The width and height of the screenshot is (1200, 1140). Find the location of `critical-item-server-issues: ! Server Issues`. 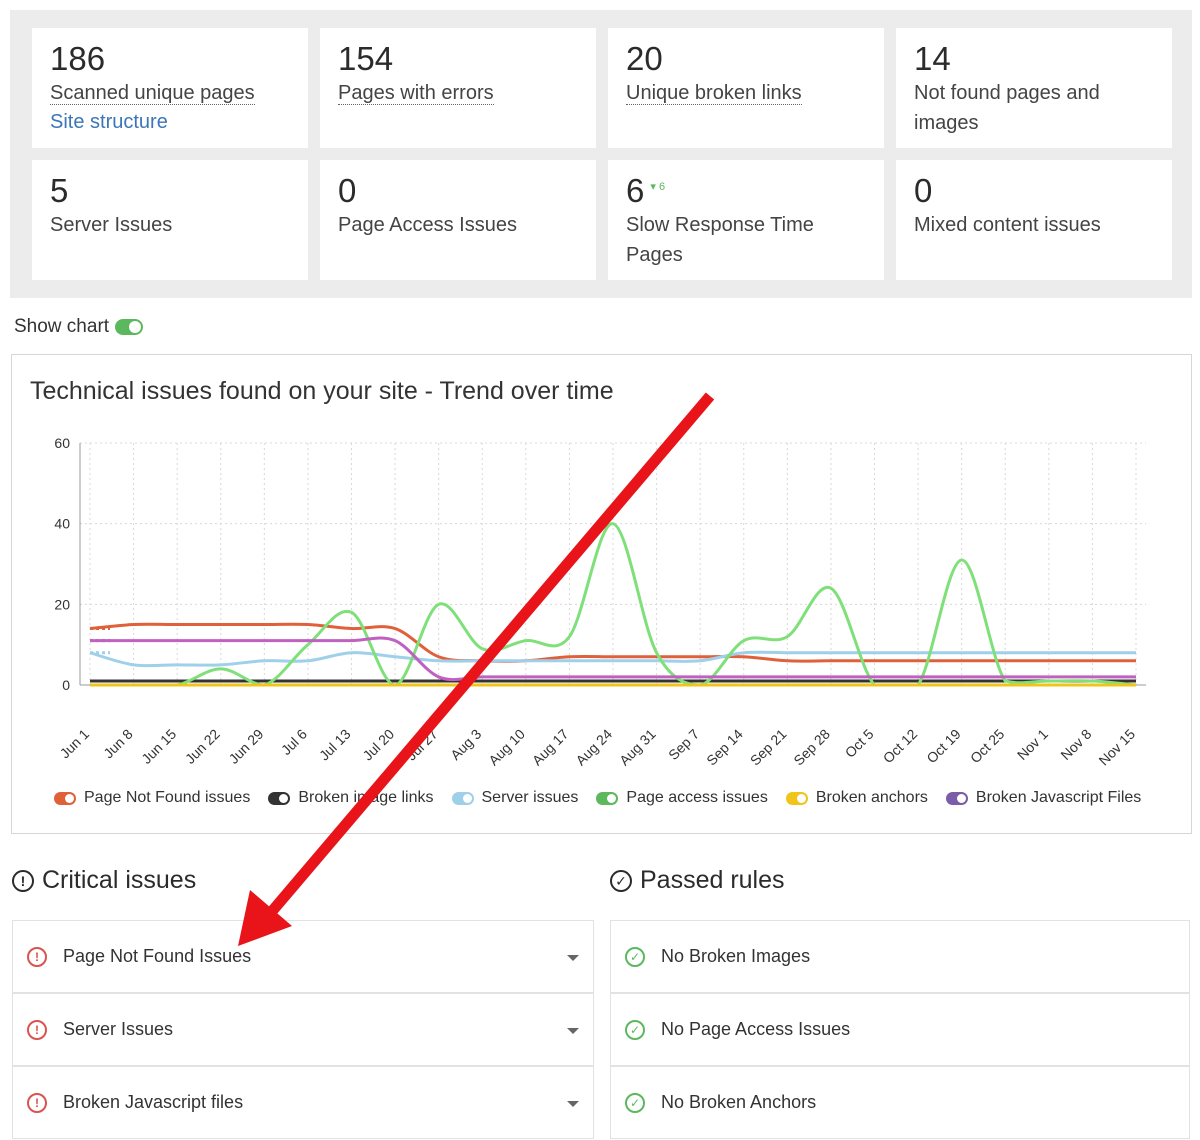

critical-item-server-issues: ! Server Issues is located at coordinates (303, 1029).